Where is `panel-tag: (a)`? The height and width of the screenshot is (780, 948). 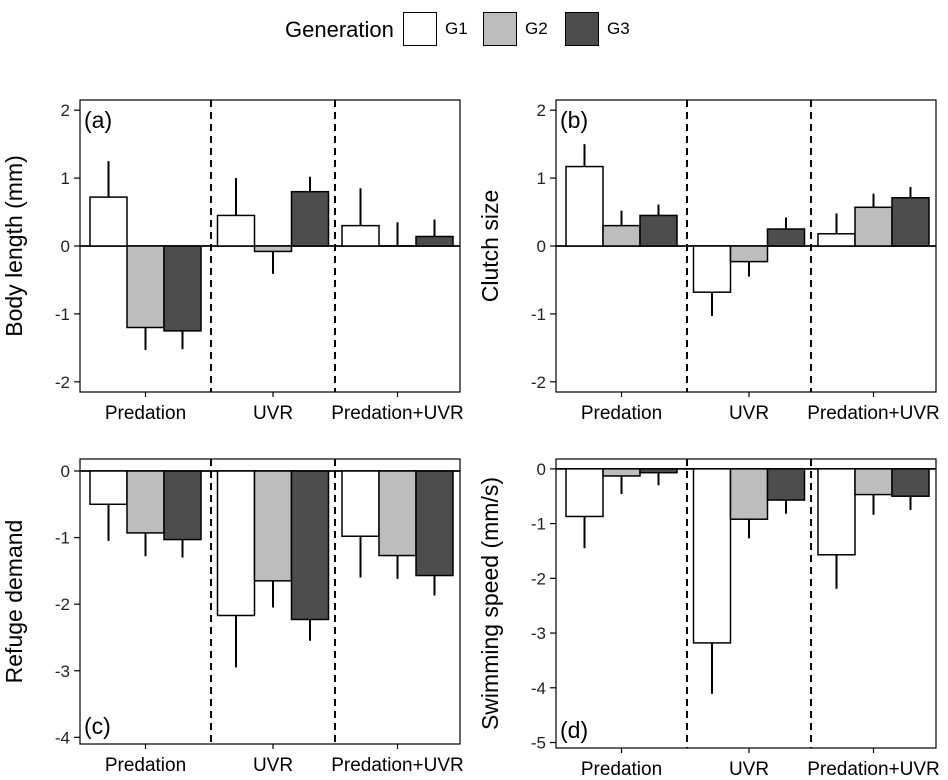
panel-tag: (a) is located at coordinates (98, 120).